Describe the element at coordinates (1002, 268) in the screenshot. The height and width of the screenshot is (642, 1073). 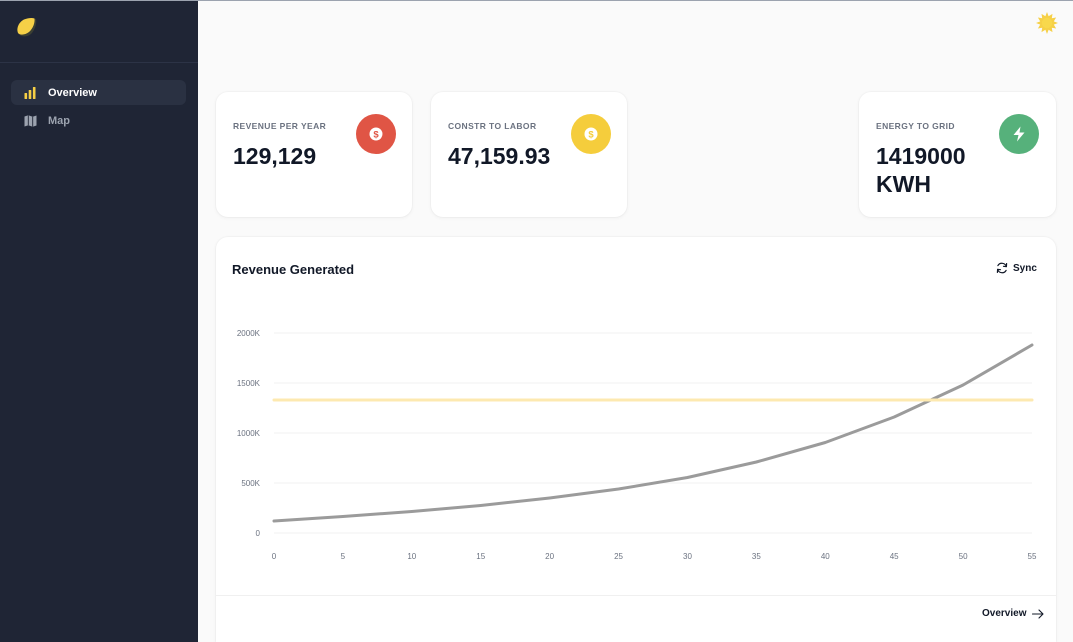
I see `refresh-icon` at that location.